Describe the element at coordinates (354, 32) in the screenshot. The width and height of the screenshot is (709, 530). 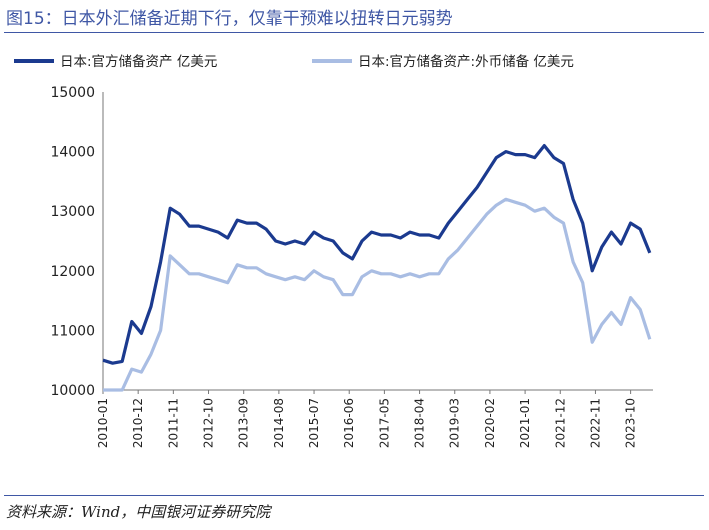
I see `title-divider` at that location.